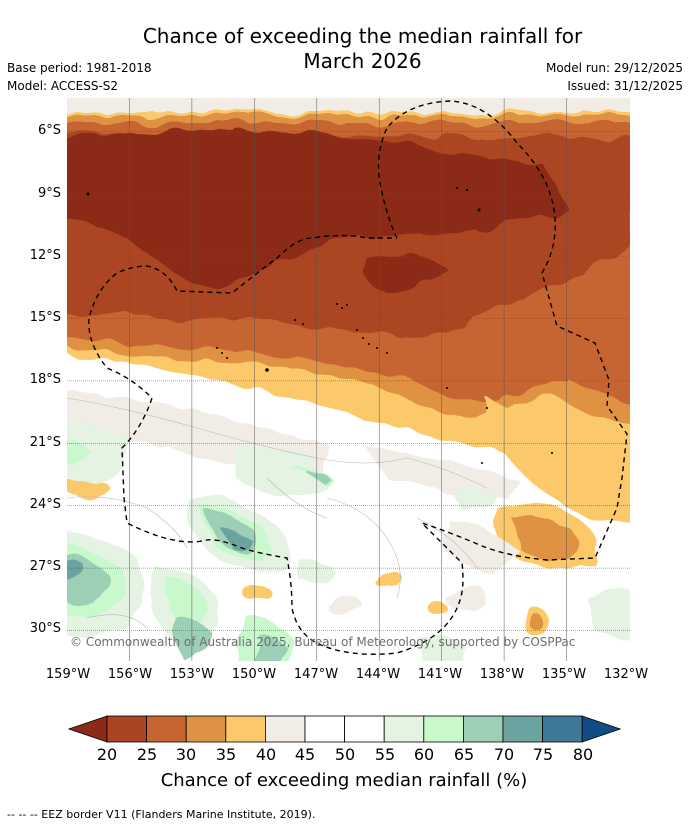 The image size is (690, 827). What do you see at coordinates (626, 674) in the screenshot?
I see `lon-label-132w: 132°W` at bounding box center [626, 674].